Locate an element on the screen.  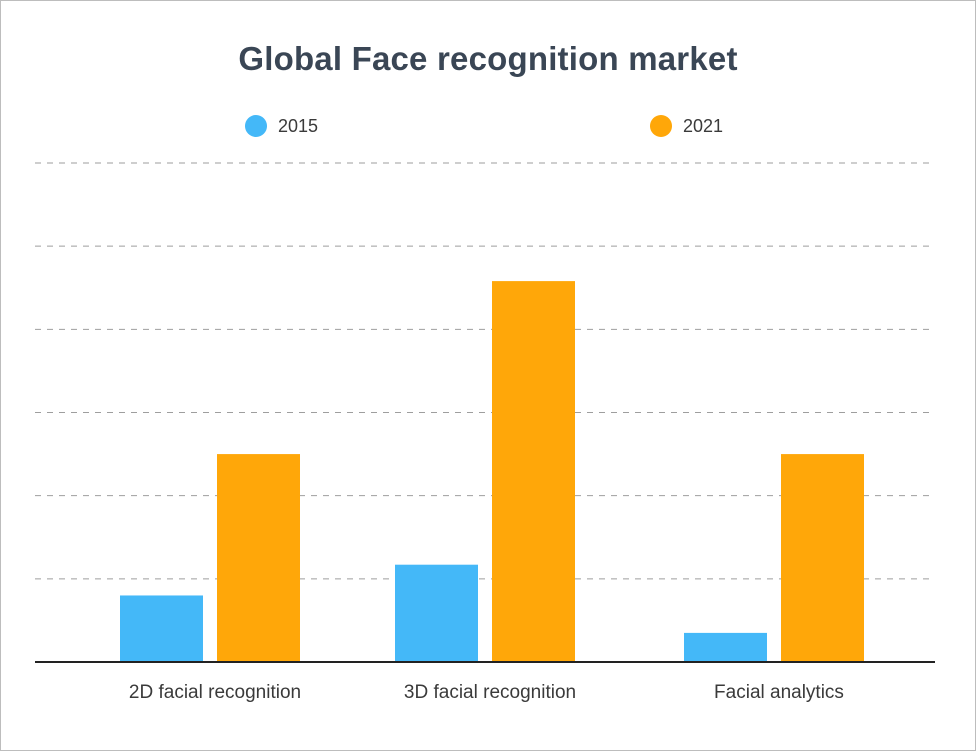
legend-item-2015: 2015 is located at coordinates (281, 126).